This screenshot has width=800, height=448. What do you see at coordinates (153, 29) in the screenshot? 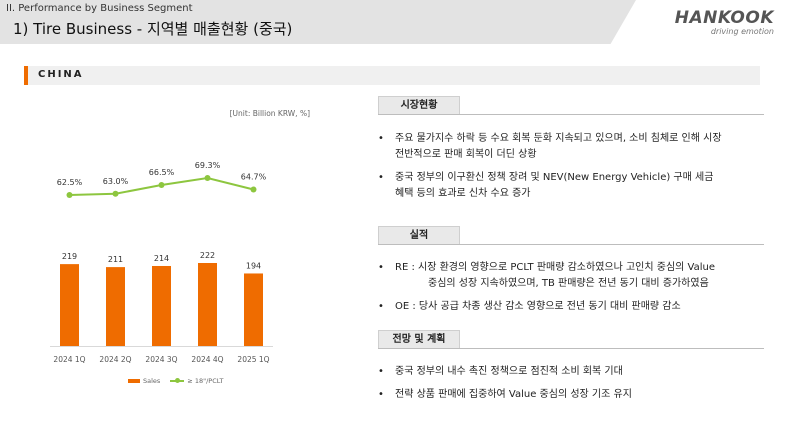
I see `page-title: 1) Tire Business - 지역별 매출현황 (중국)` at bounding box center [153, 29].